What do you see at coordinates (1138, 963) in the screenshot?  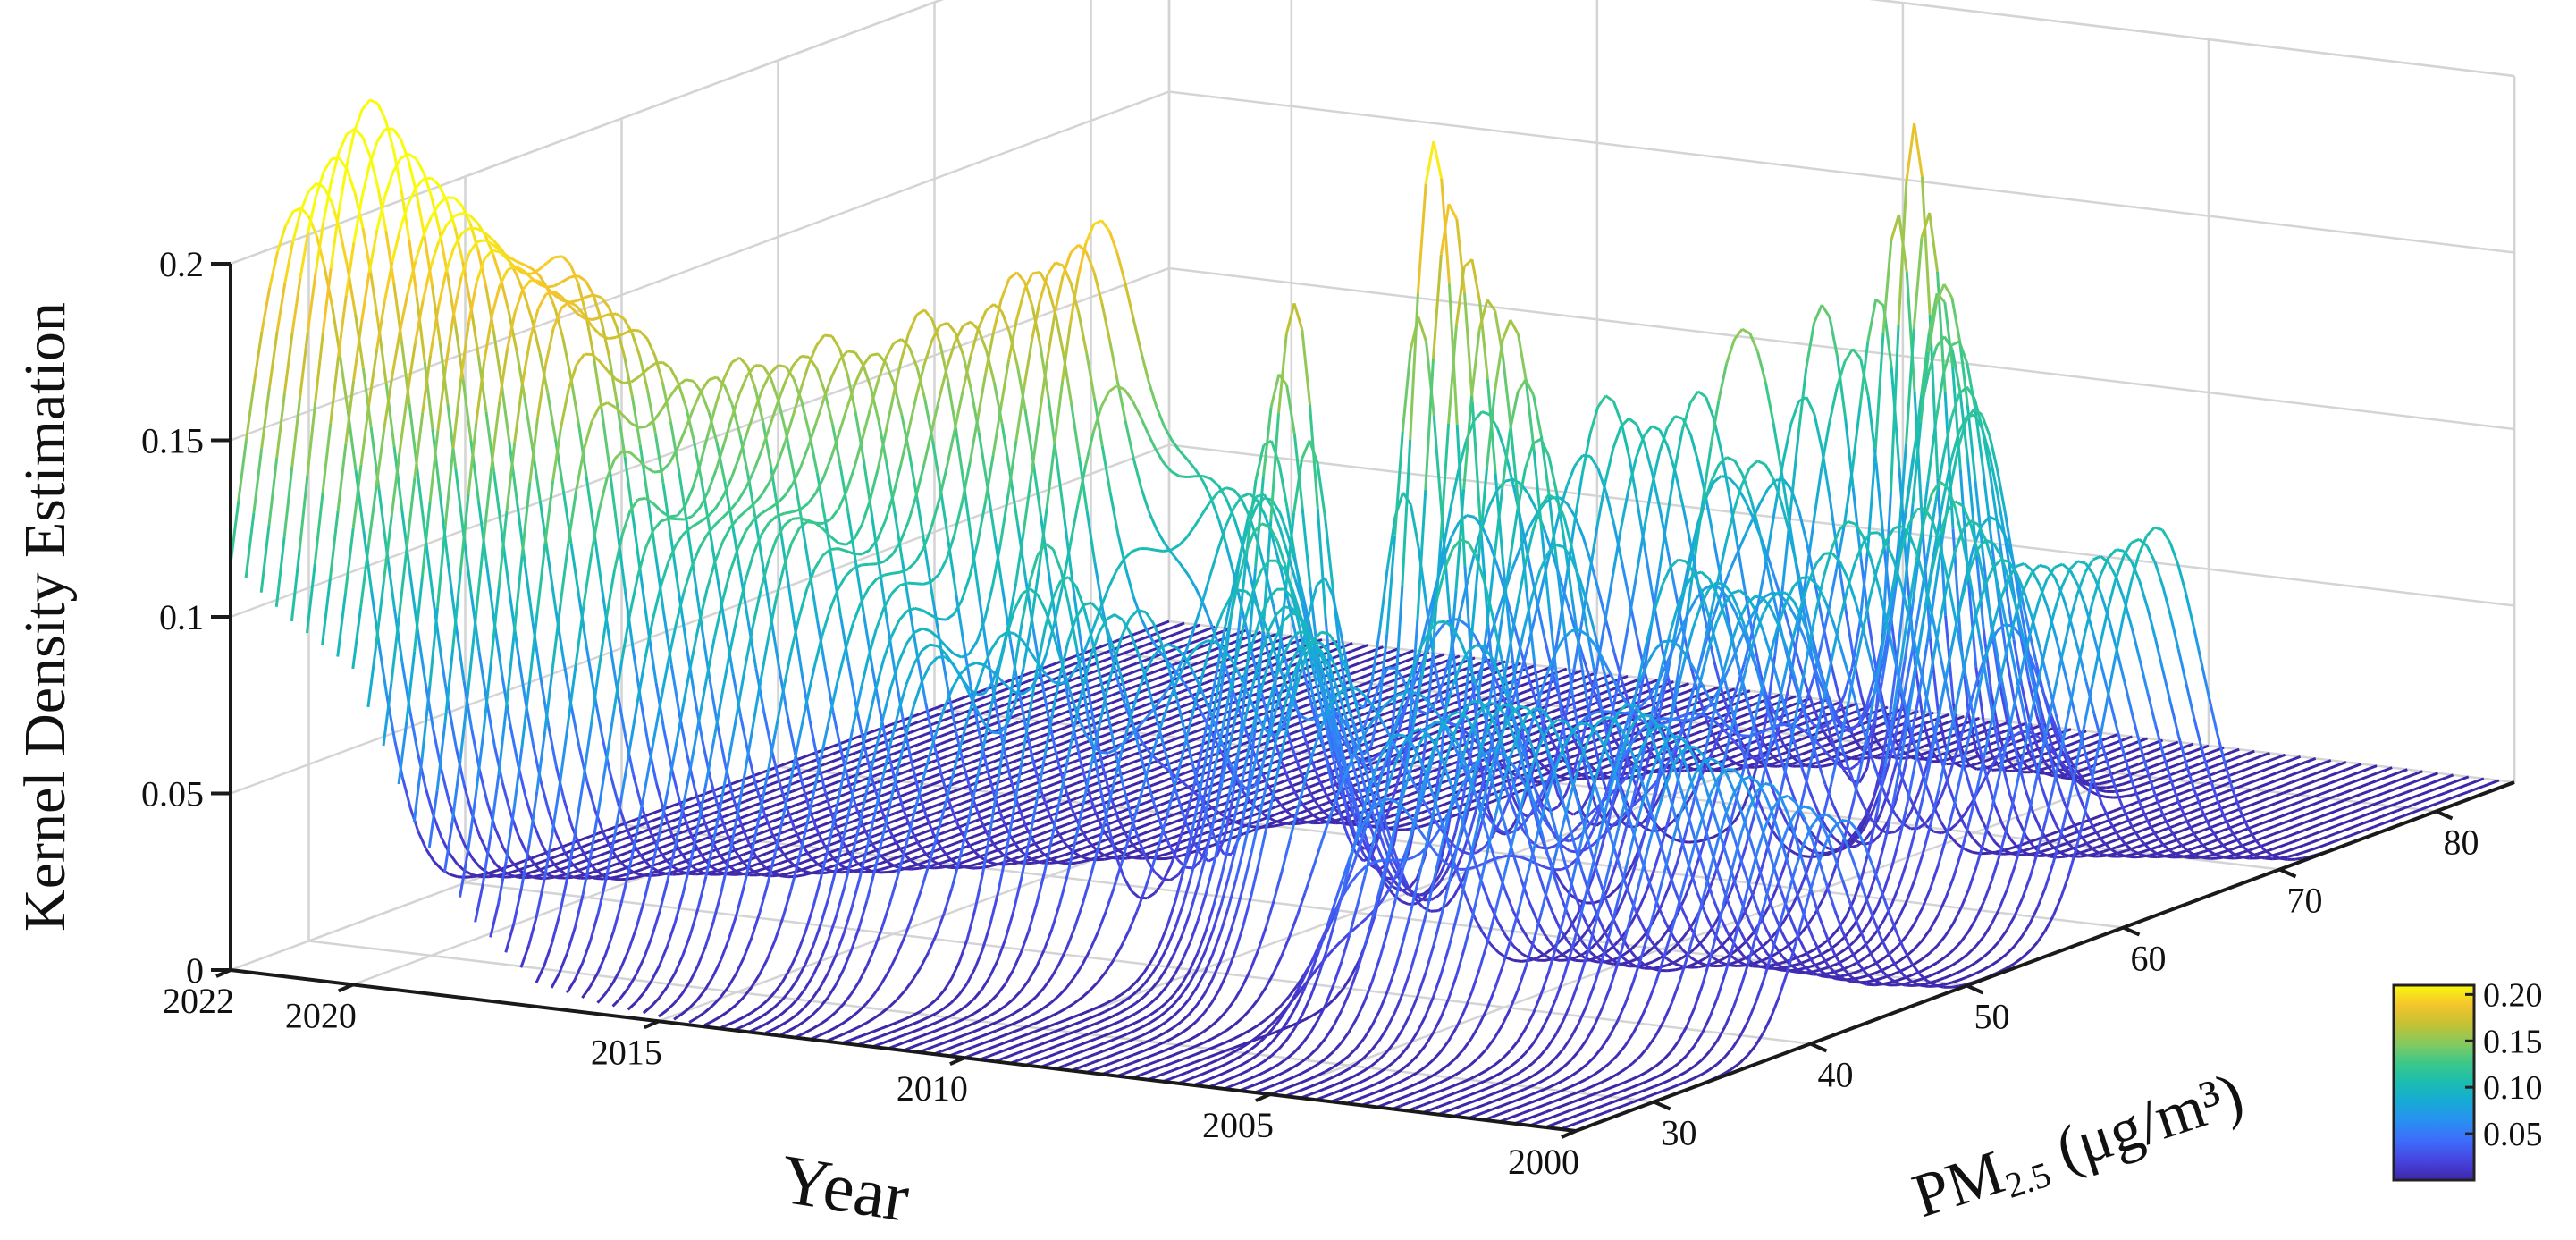 I see `grid-line-pm-floor` at bounding box center [1138, 963].